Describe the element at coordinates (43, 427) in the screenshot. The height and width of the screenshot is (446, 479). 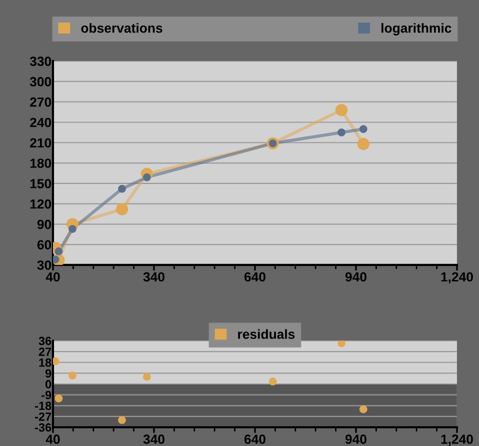
I see `y-tick-label: -36` at that location.